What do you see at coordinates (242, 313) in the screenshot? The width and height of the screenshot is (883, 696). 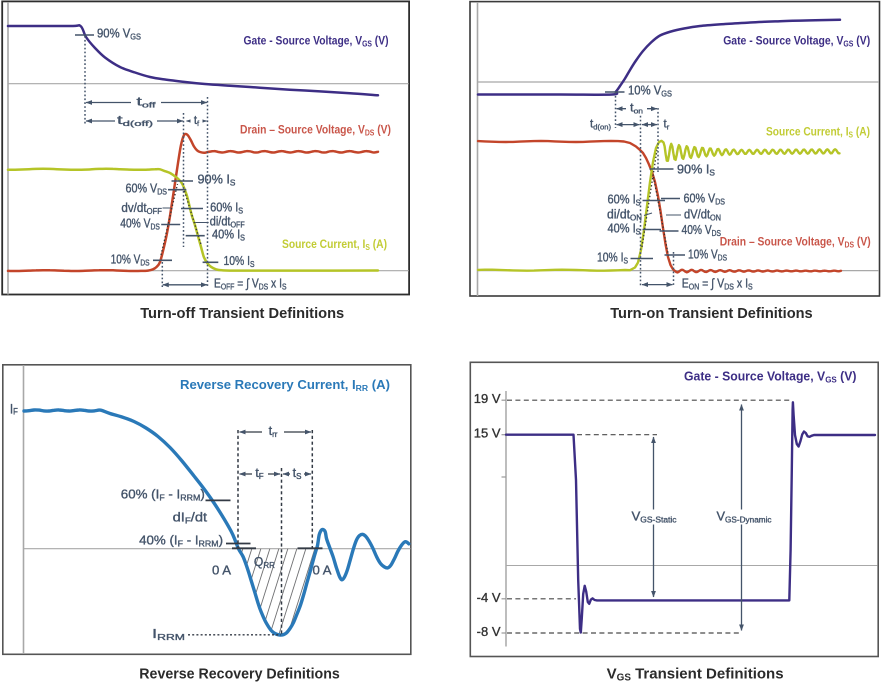 I see `svg-text: Turn-off Transient Definitions` at bounding box center [242, 313].